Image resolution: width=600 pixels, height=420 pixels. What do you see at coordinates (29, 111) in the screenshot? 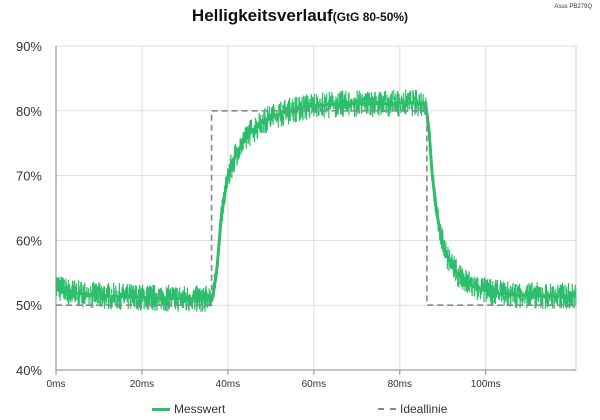
I see `y-tick-label: 80%` at bounding box center [29, 111].